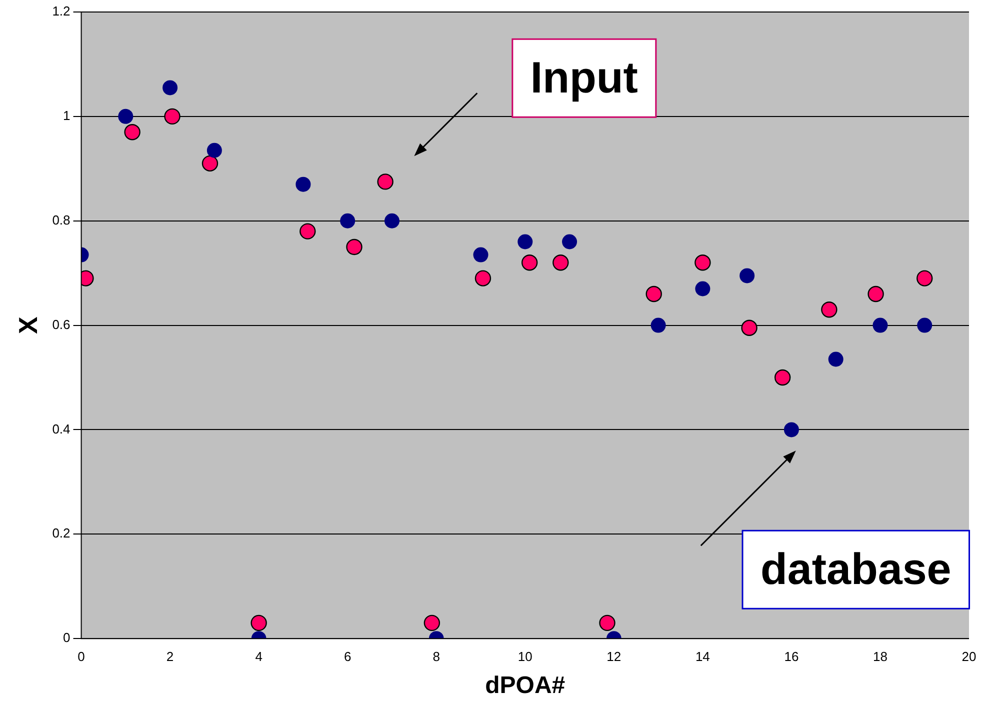 The width and height of the screenshot is (983, 711). Describe the element at coordinates (880, 656) in the screenshot. I see `x-tick-label: 18` at that location.